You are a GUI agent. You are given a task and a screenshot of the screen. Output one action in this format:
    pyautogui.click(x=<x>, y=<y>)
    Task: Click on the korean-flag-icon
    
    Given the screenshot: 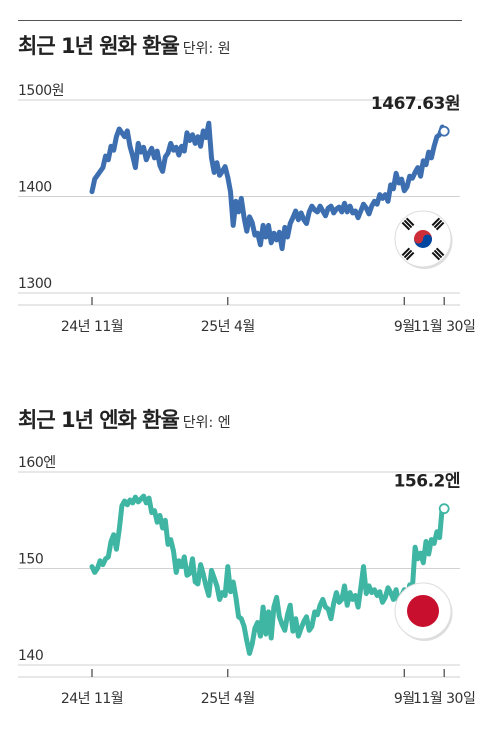 What is the action you would take?
    pyautogui.click(x=423, y=239)
    